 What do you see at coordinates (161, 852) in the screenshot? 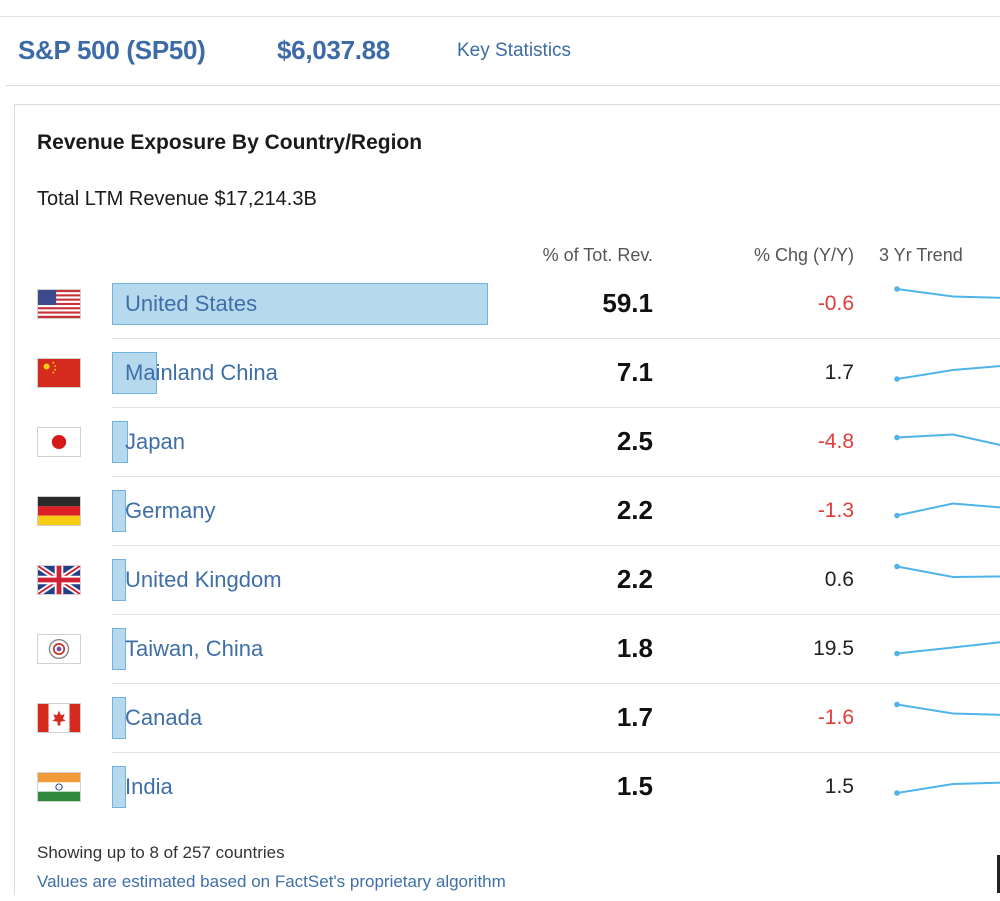
I see `showing-count-note: Showing up to 8 of 257 countries` at bounding box center [161, 852].